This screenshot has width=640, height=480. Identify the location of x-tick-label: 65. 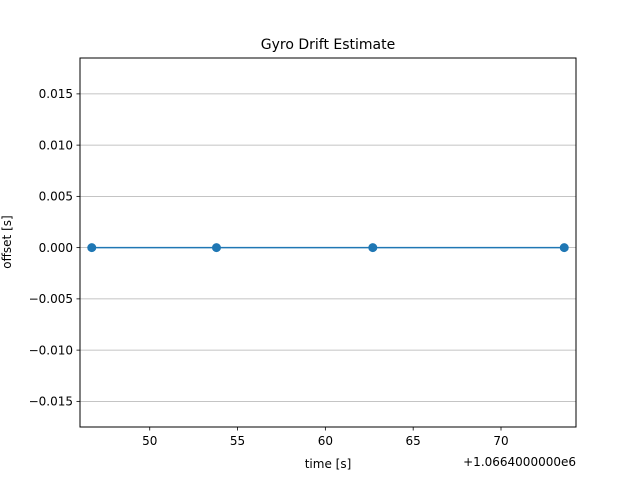
(413, 441).